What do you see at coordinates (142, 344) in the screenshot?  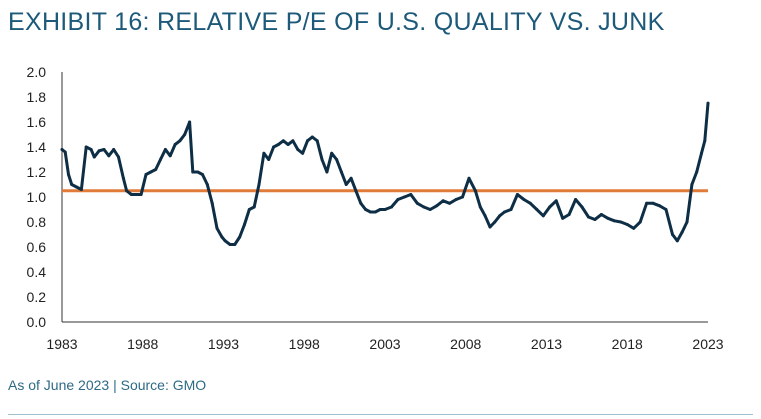 I see `x-tick-label: 1988` at bounding box center [142, 344].